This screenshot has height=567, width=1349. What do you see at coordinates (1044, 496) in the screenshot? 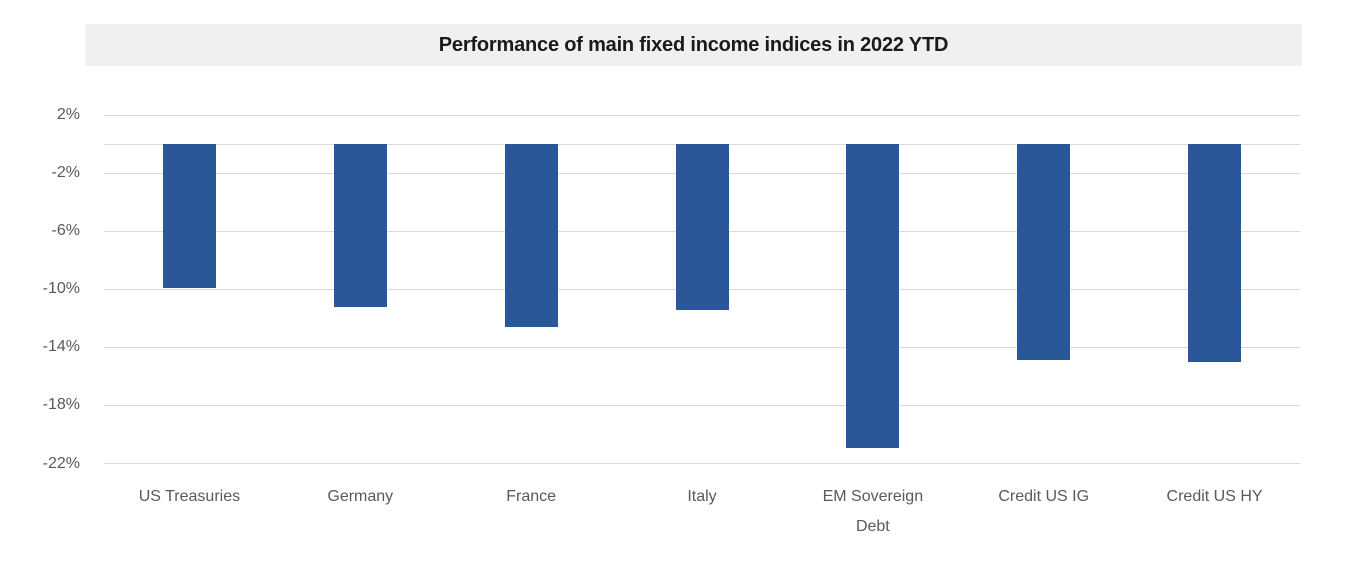
I see `x-axis-label-credit-us-ig: Credit US IG` at bounding box center [1044, 496].